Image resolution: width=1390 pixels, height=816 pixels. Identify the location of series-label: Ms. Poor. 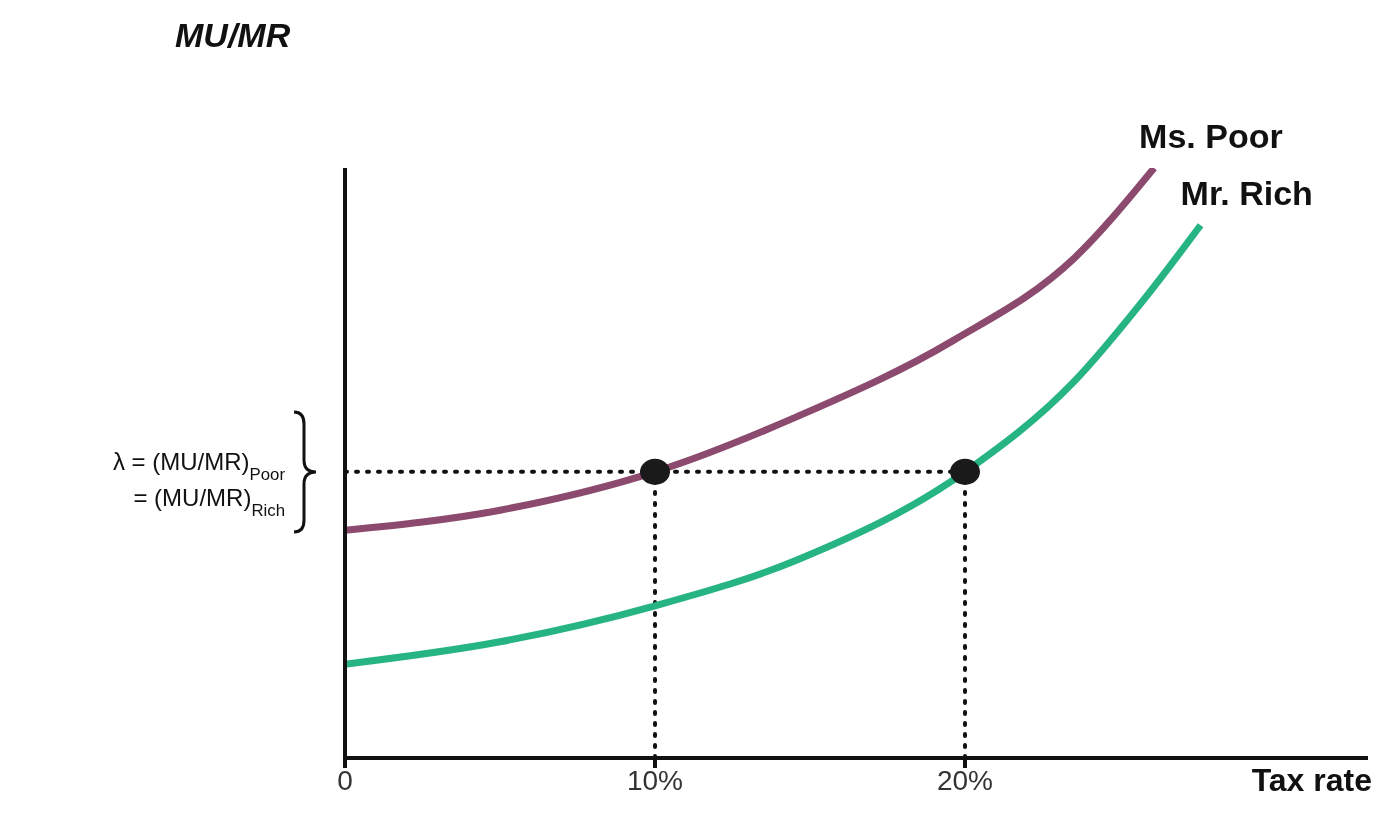
(1211, 136).